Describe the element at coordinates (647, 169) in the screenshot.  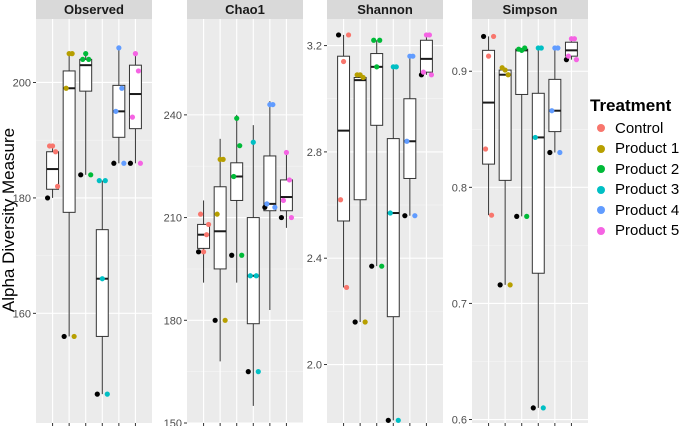
I see `legend-label-product-2: Product 2` at that location.